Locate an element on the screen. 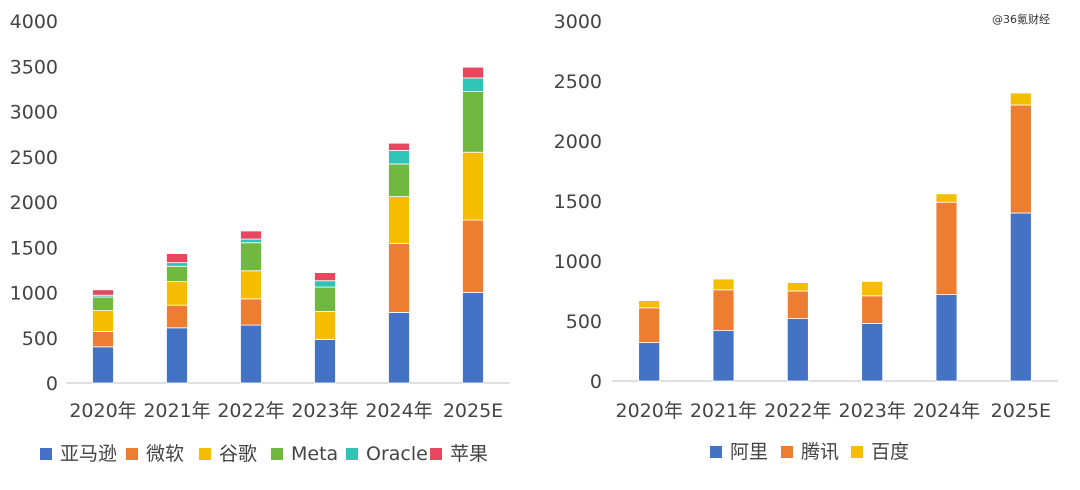 This screenshot has height=490, width=1080. legend-label: 阿里 is located at coordinates (749, 452).